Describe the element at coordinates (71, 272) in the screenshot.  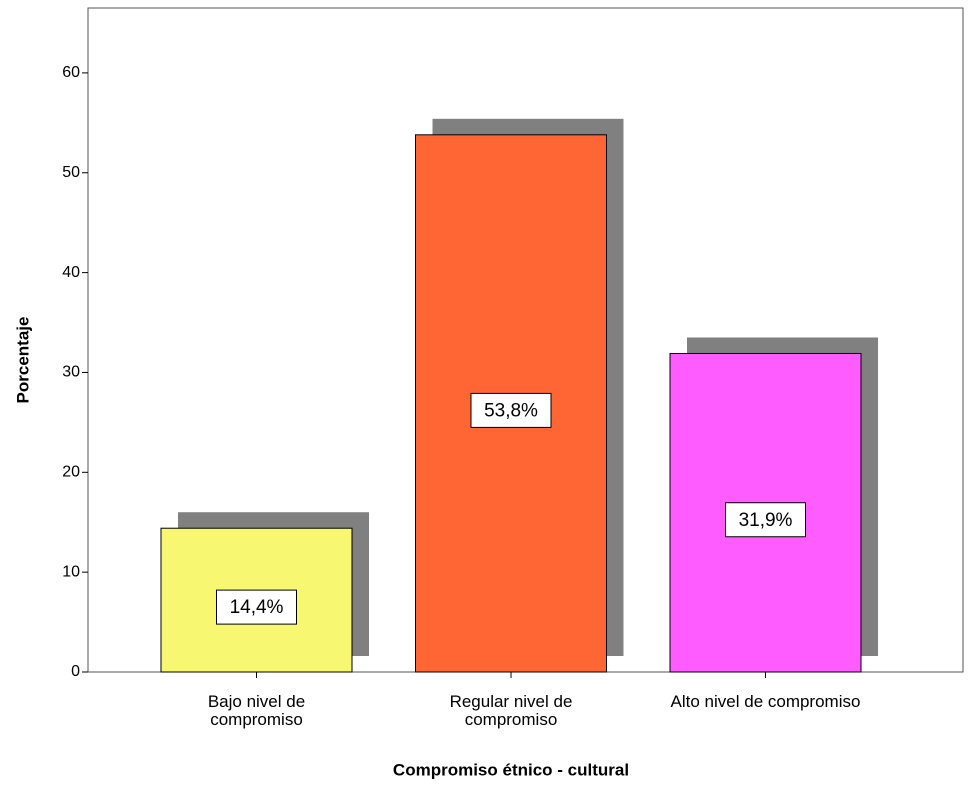
I see `y-tick-label: 40` at that location.